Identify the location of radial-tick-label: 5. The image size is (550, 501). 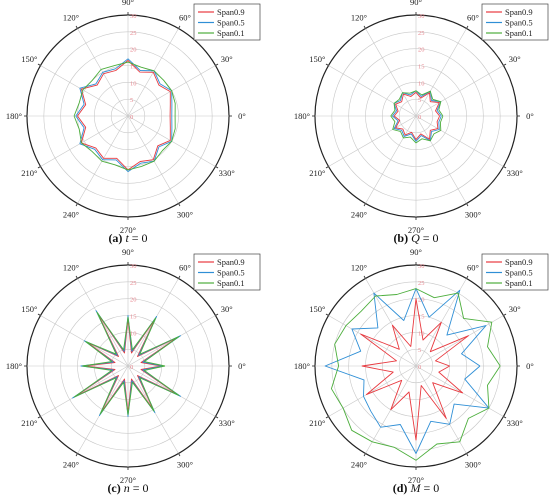
(419, 100).